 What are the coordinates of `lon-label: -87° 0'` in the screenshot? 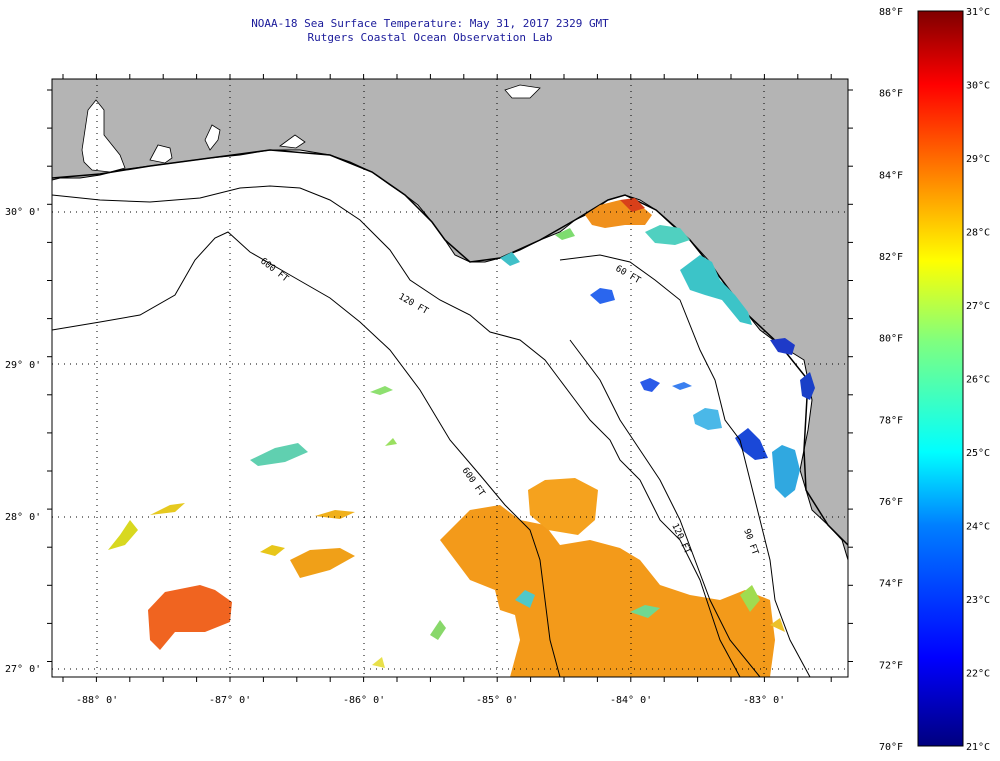 It's located at (230, 700).